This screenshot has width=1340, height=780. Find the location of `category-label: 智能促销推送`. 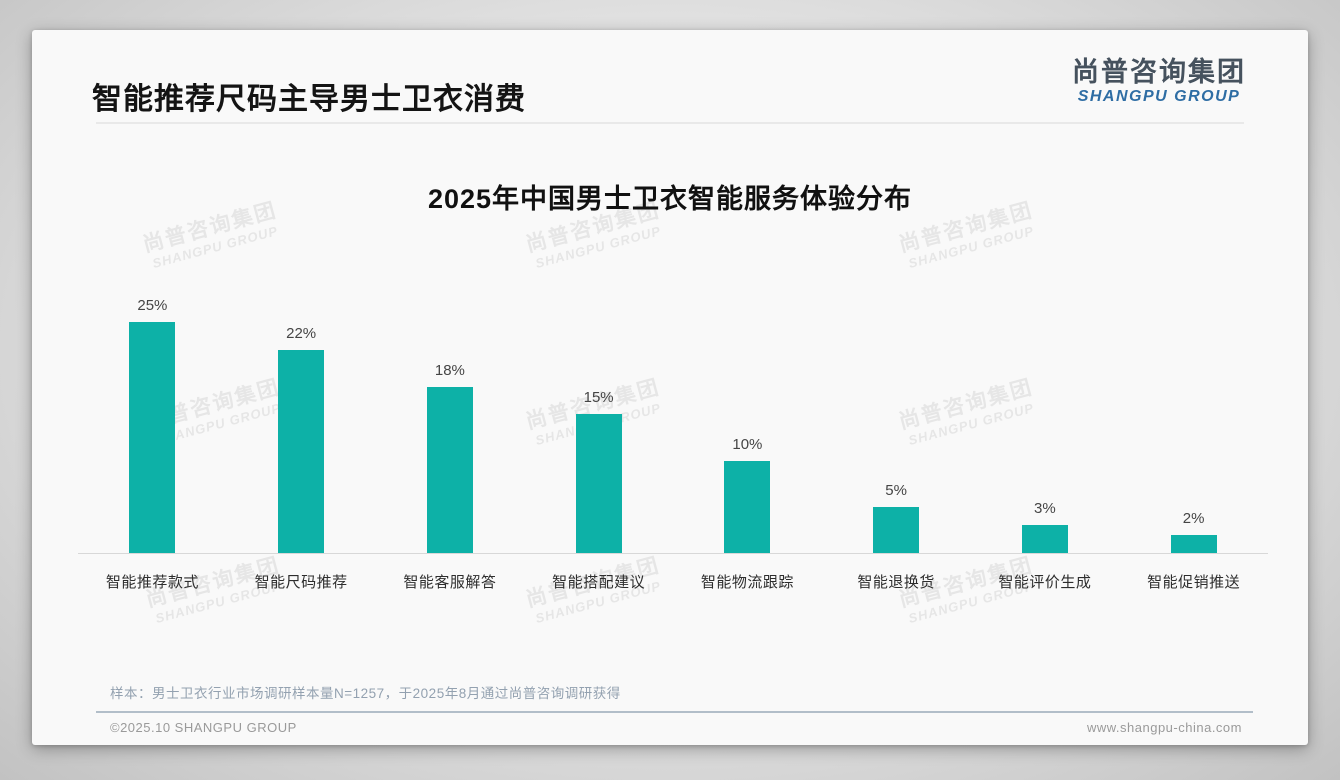

category-label: 智能促销推送 is located at coordinates (1194, 582).